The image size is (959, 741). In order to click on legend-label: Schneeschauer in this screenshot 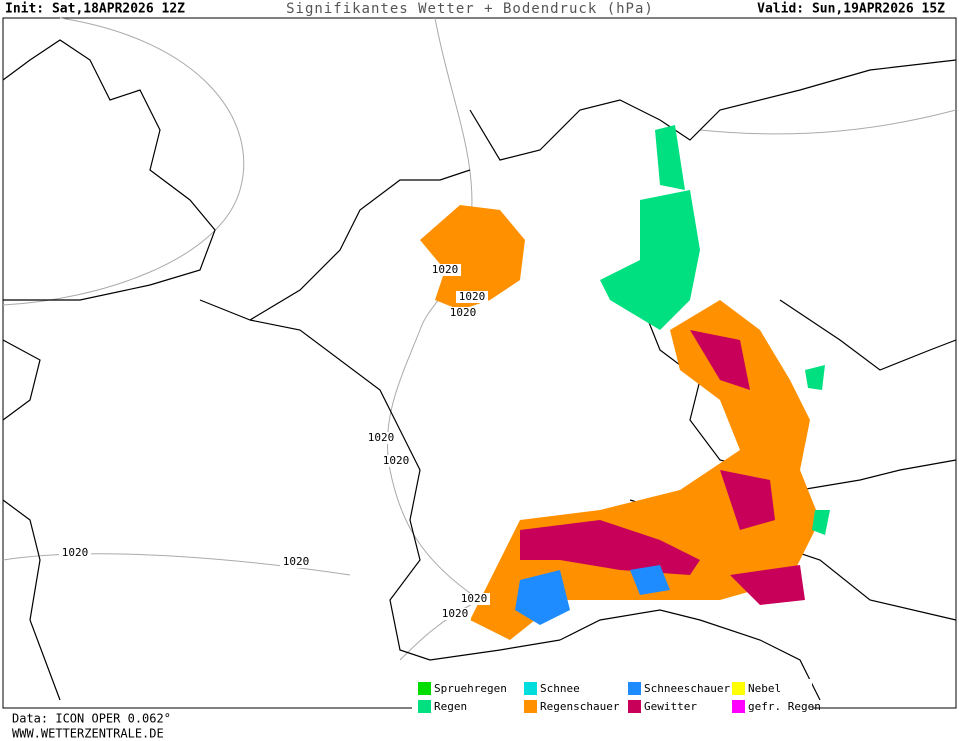, I will do `click(687, 688)`.